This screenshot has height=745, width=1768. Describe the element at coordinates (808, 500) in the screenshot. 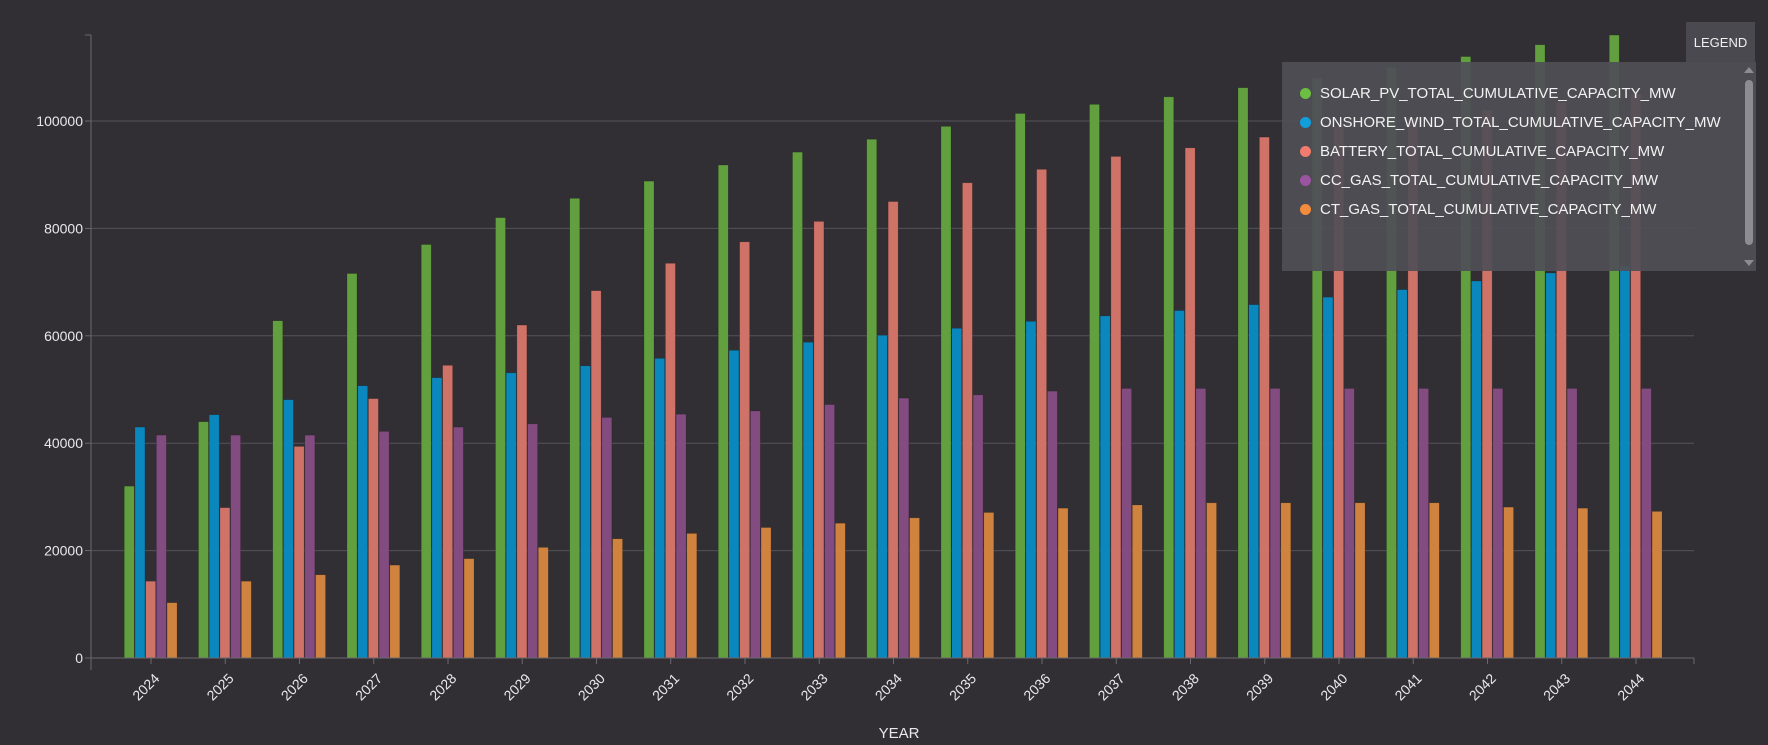

I see `bar-onshore-wind-total-cumulative-capacity-mw-2033` at that location.